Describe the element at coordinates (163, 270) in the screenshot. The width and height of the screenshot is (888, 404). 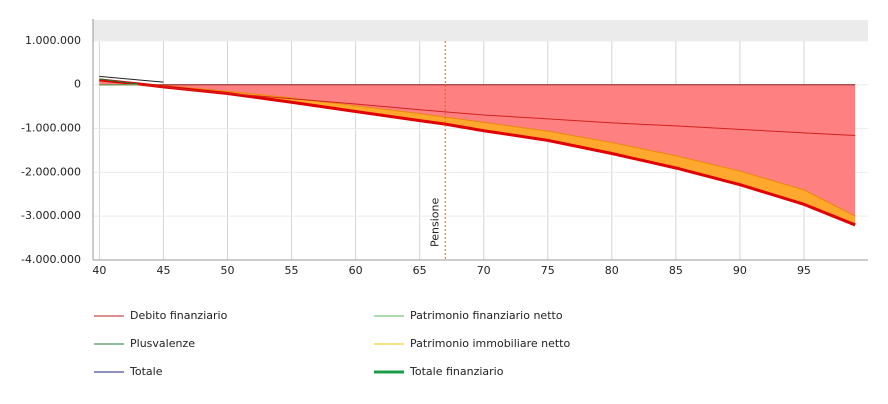
I see `x-tick-label: 45` at that location.